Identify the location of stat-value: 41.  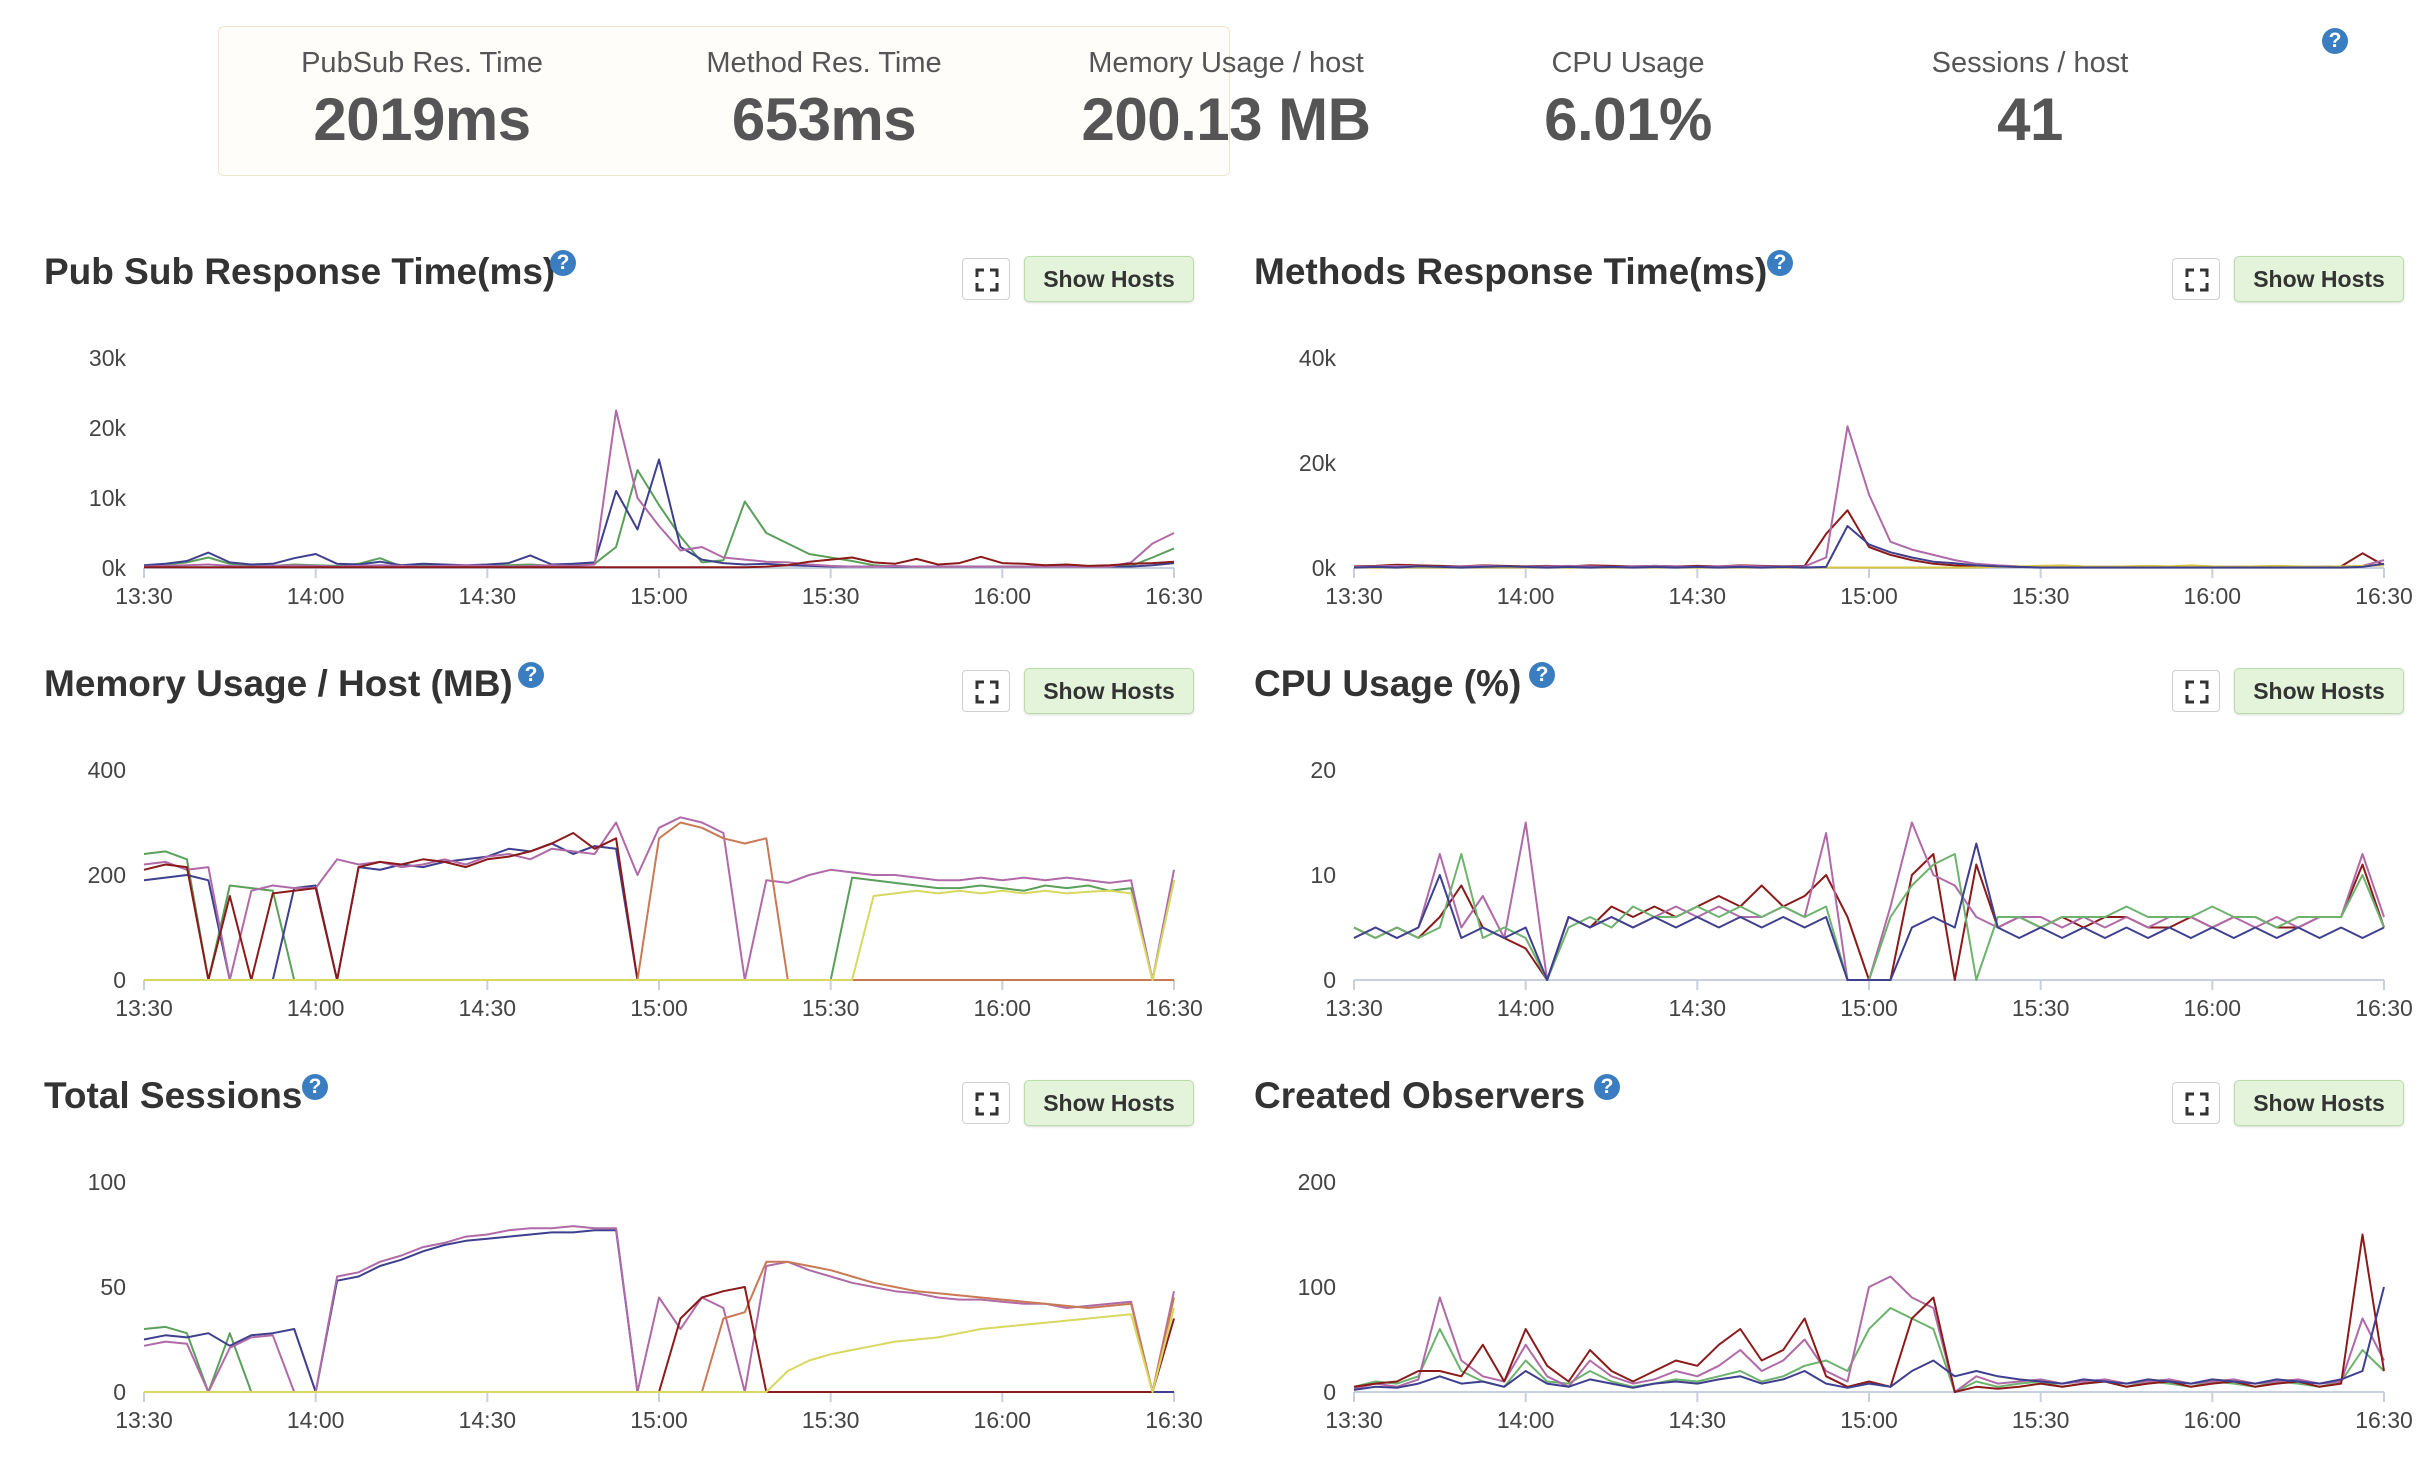
(2030, 119).